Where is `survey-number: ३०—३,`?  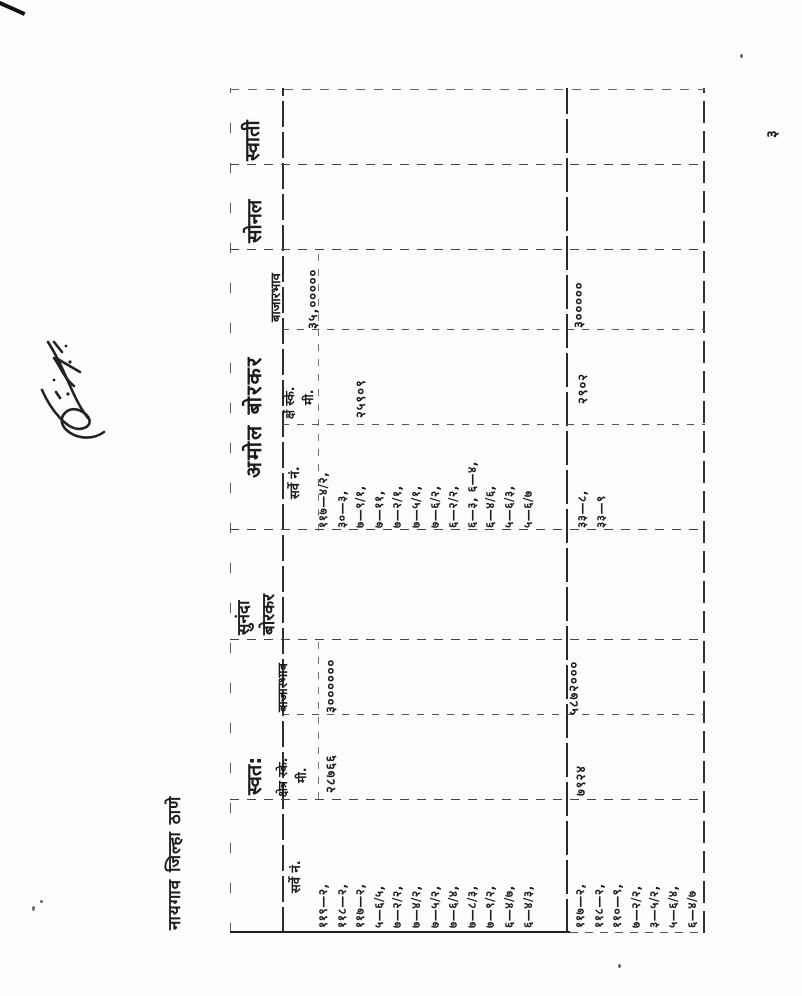 survey-number: ३०—३, is located at coordinates (341, 509).